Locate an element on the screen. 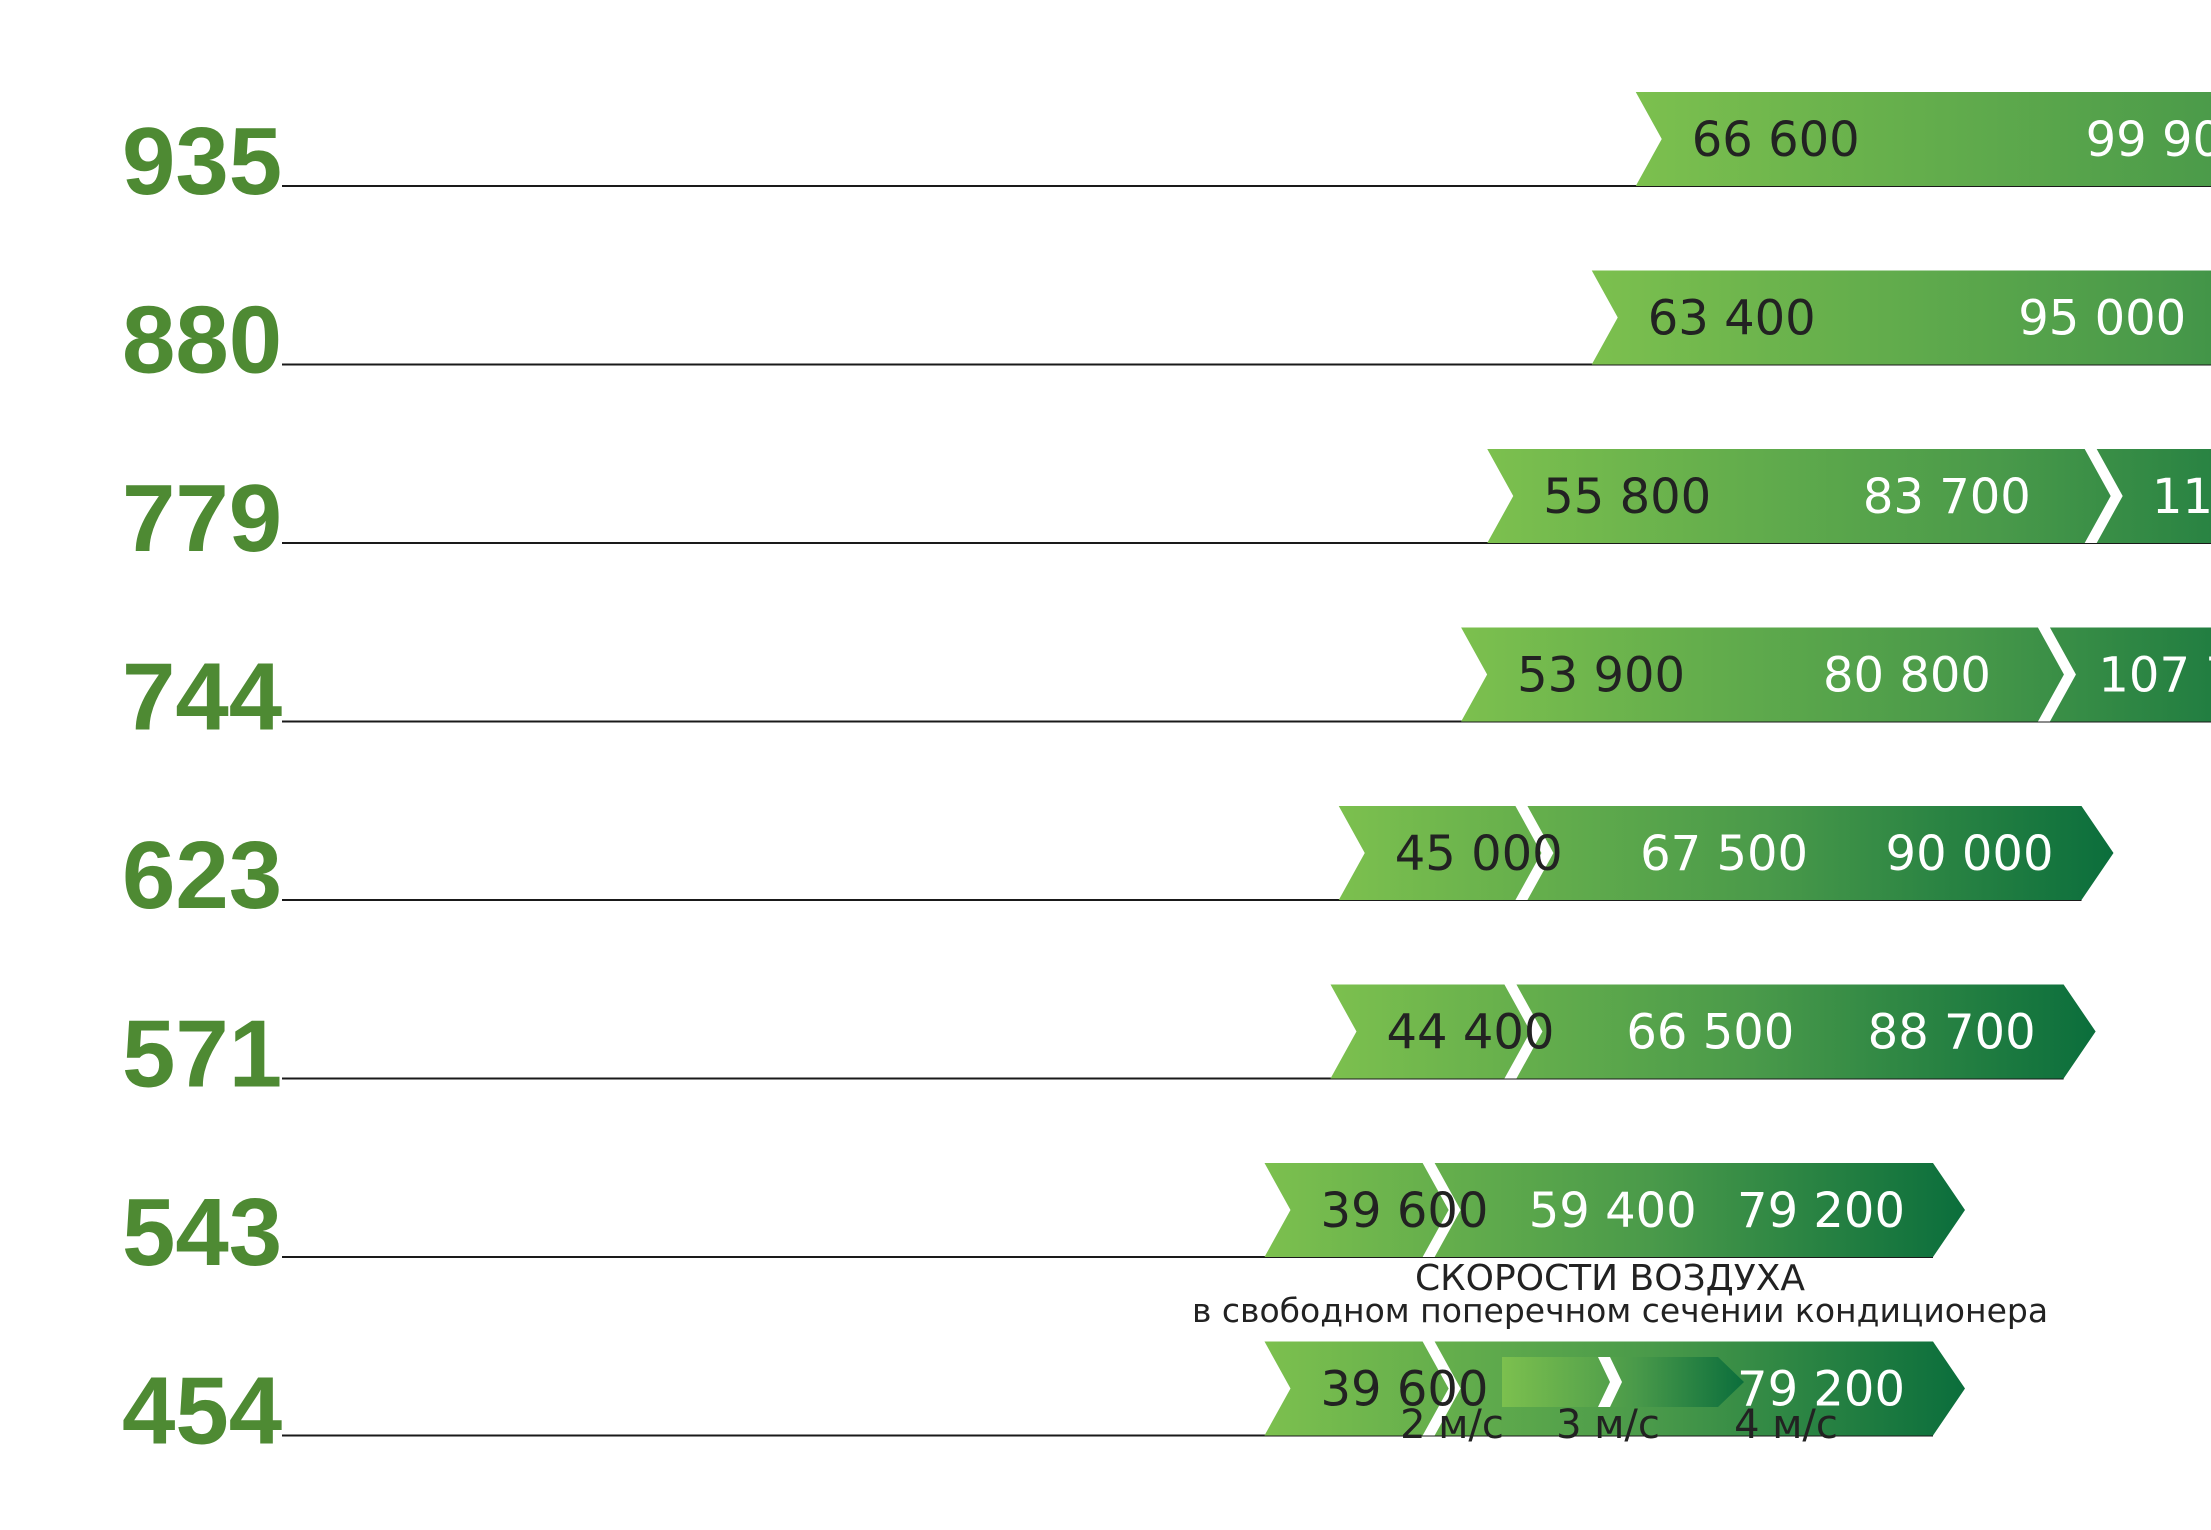  bar-value-label: 83 700 is located at coordinates (1947, 497).